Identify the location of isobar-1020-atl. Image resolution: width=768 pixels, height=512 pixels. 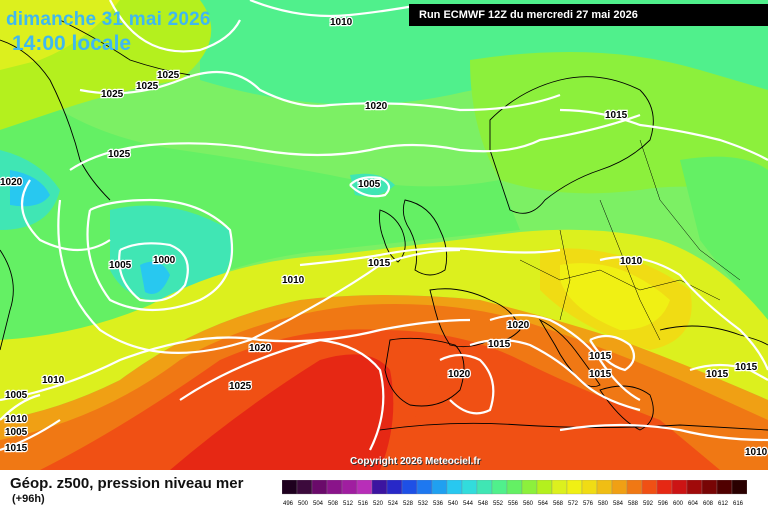
(235, 360).